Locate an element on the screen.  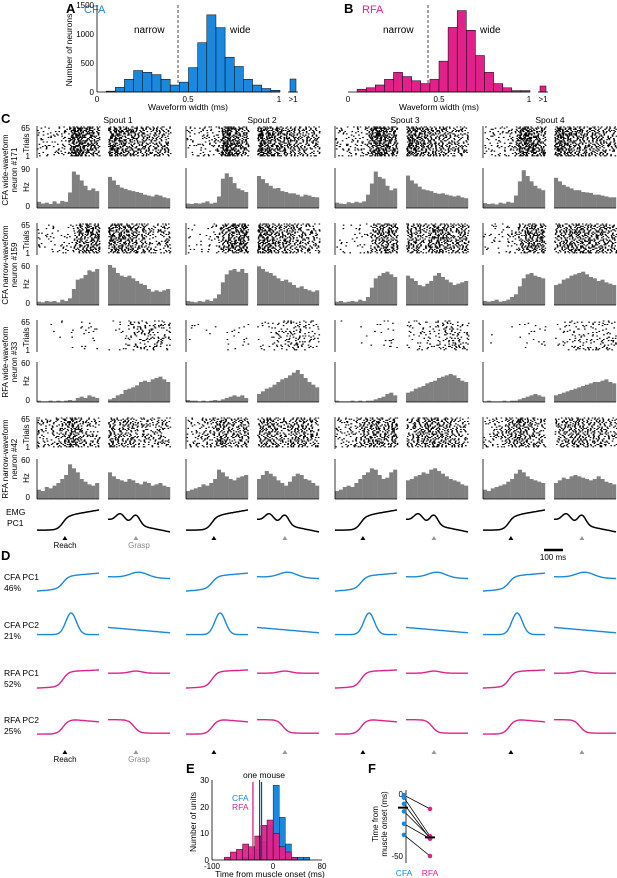
panel-e-xtick-0: 0 is located at coordinates (273, 866).